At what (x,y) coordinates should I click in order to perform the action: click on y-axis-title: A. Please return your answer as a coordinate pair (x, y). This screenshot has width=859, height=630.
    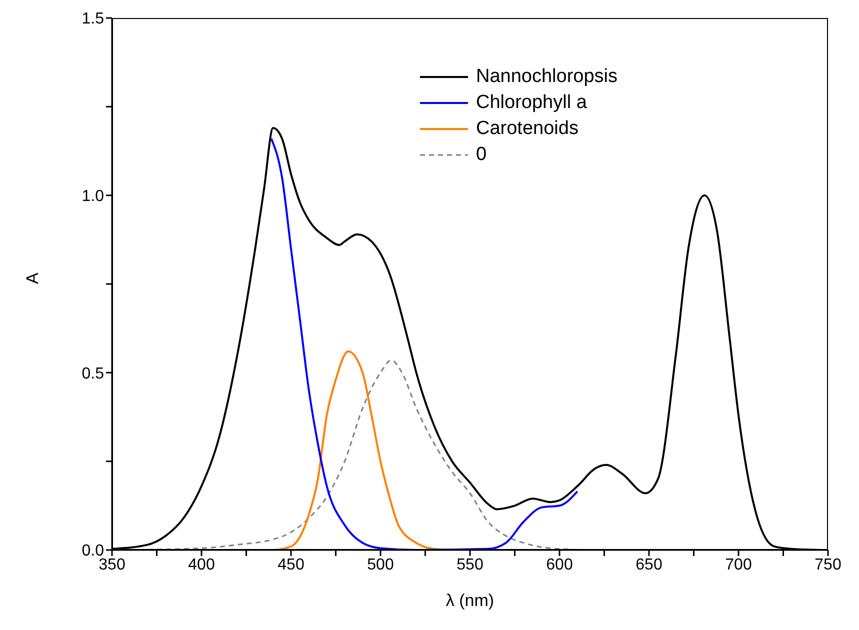
    Looking at the image, I should click on (32, 278).